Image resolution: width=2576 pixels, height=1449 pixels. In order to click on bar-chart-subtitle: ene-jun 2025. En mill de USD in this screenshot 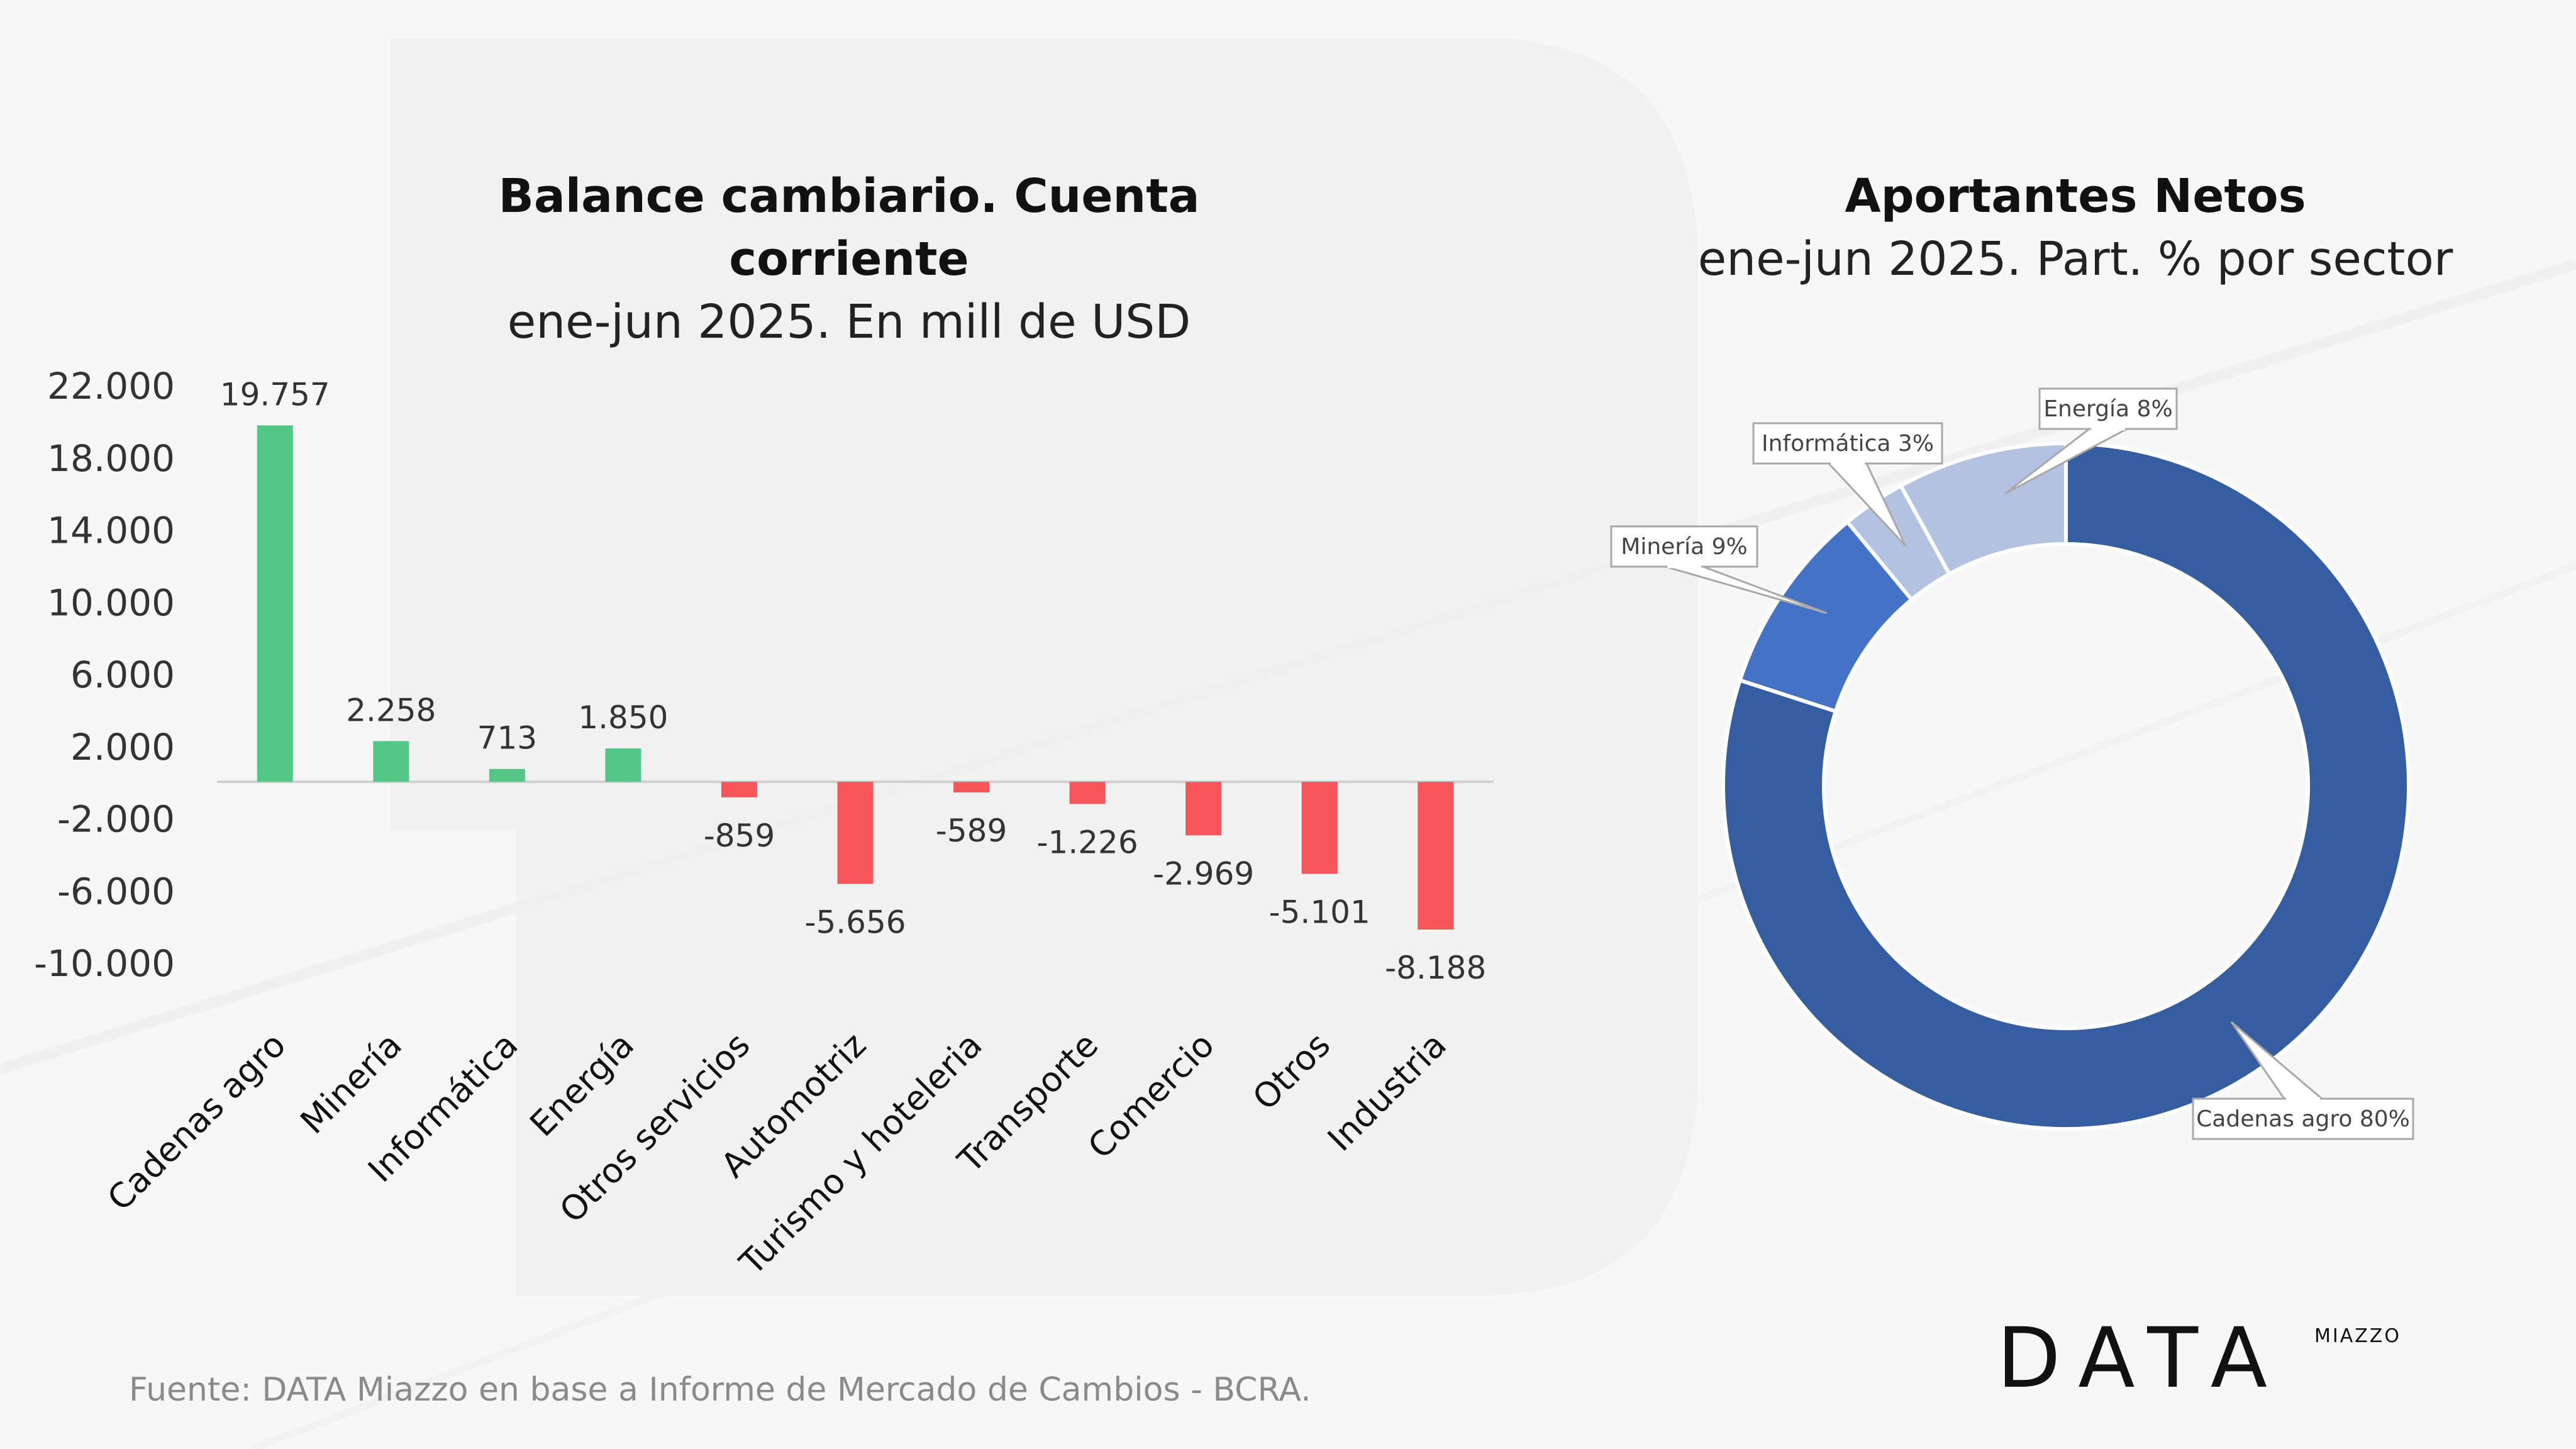, I will do `click(849, 322)`.